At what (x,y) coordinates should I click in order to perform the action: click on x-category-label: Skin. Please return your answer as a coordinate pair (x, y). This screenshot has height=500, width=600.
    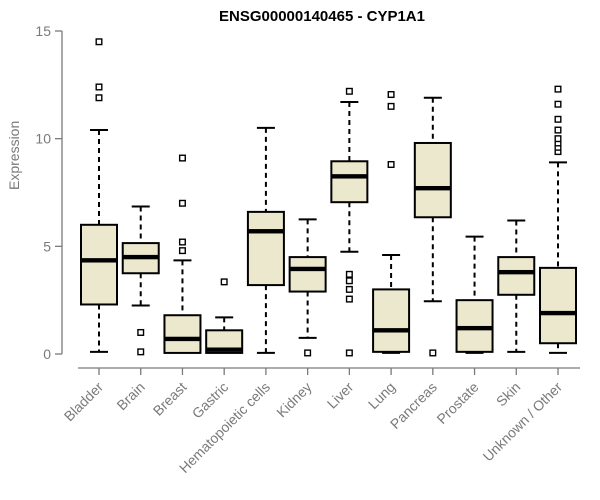
    Looking at the image, I should click on (508, 394).